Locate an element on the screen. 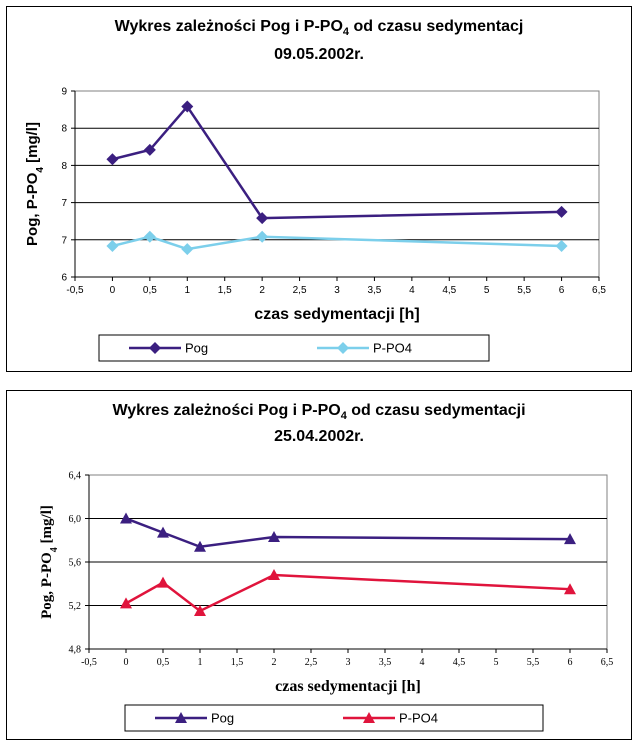  chart-1-date: 09.05.2002r. is located at coordinates (319, 54).